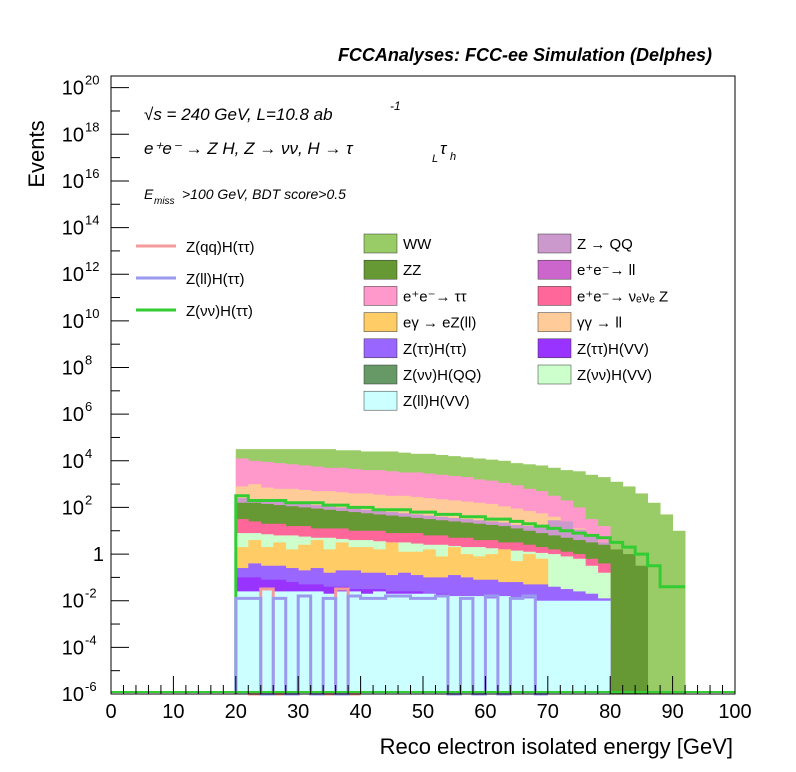  What do you see at coordinates (92, 126) in the screenshot?
I see `y-tick-exponent: 18` at bounding box center [92, 126].